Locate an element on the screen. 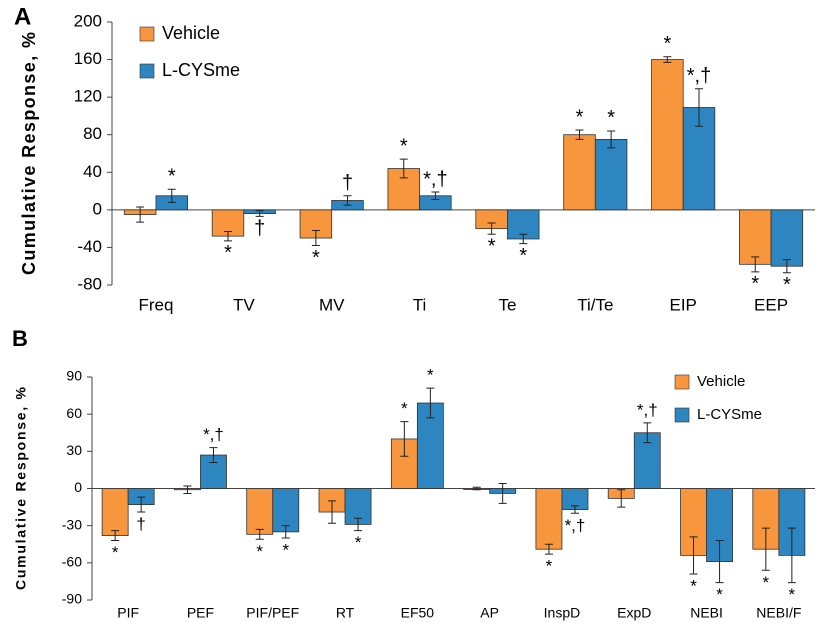 This screenshot has width=819, height=623. x-tick-label: MV is located at coordinates (332, 304).